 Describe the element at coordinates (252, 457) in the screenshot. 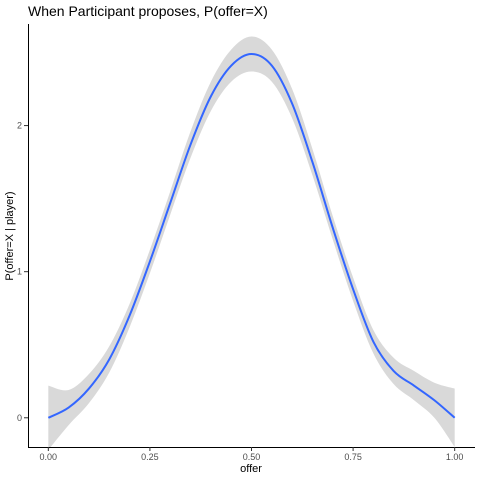

I see `x-tick-label: 0.50` at that location.